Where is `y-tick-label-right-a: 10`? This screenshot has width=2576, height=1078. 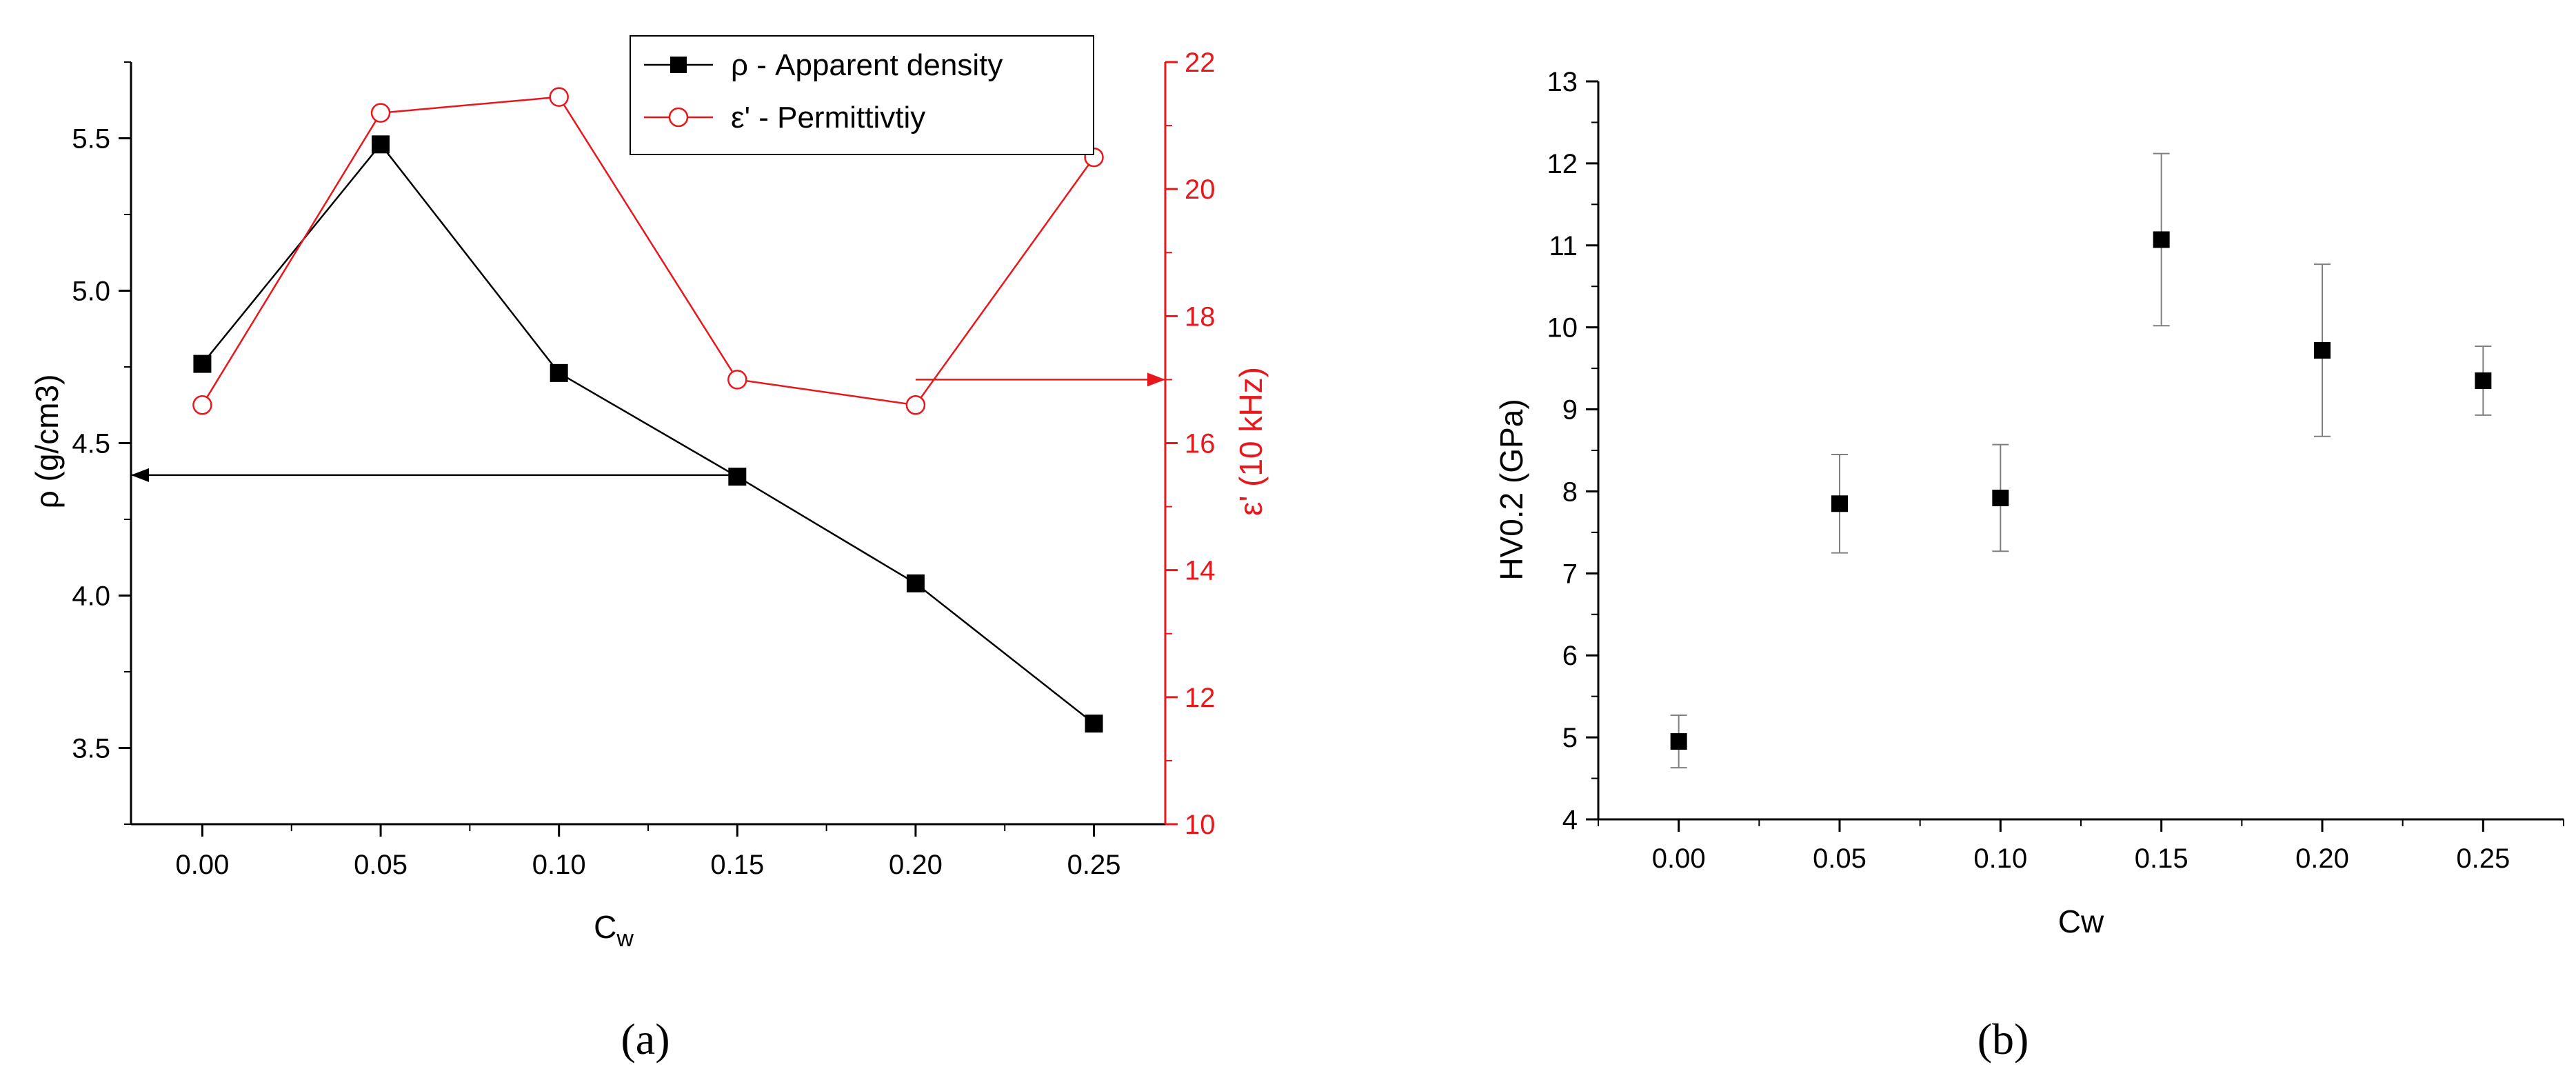
y-tick-label-right-a: 10 is located at coordinates (1200, 825).